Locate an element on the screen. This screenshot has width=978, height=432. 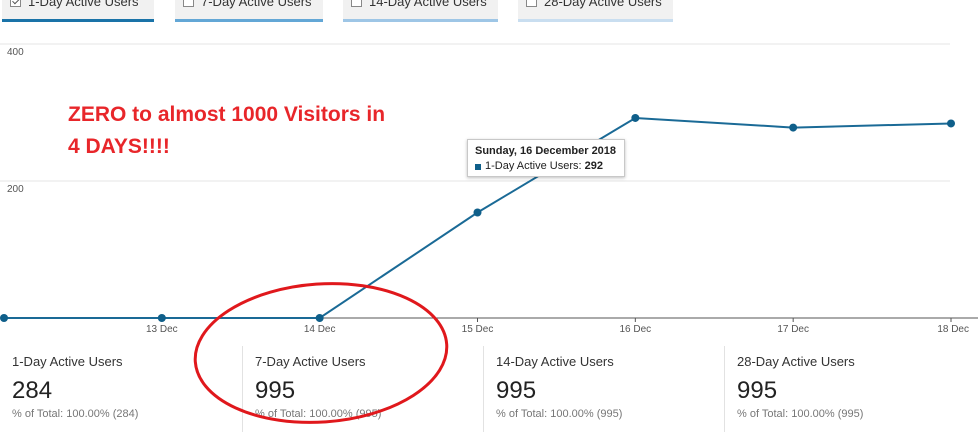
tab-label: 28-Day Active Users is located at coordinates (603, 4).